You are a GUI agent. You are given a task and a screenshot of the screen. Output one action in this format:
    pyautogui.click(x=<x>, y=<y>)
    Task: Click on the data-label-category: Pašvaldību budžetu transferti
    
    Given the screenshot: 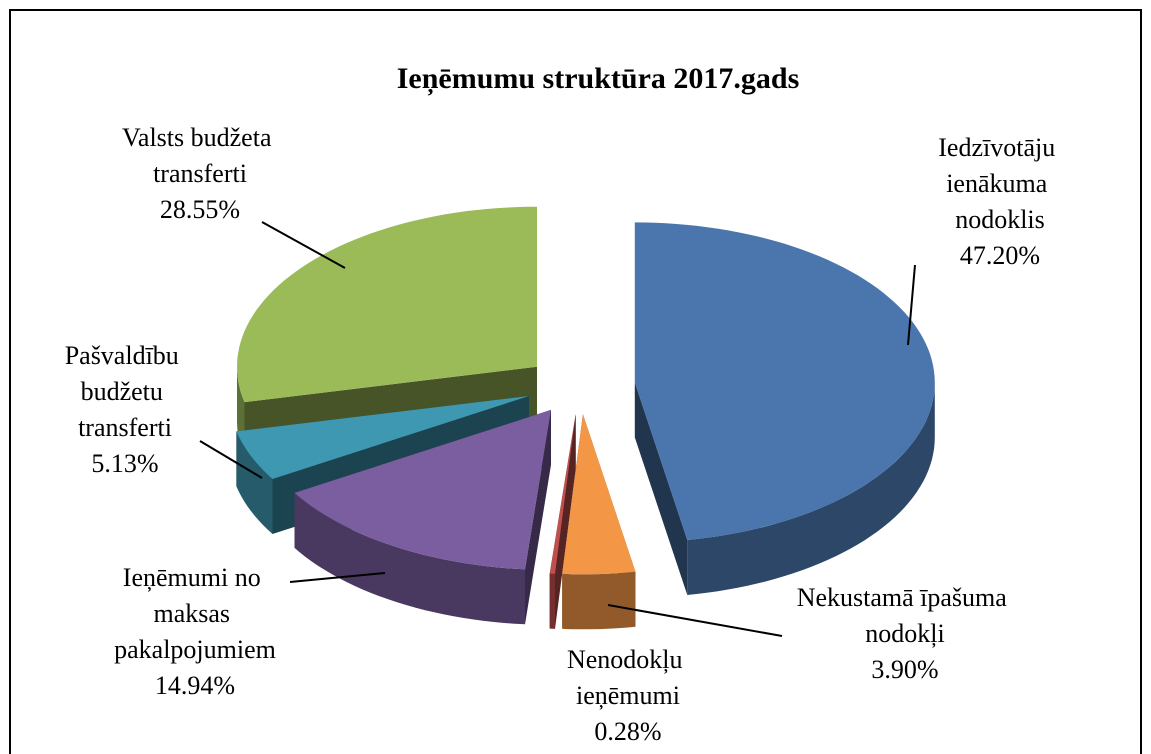 What is the action you would take?
    pyautogui.click(x=125, y=391)
    